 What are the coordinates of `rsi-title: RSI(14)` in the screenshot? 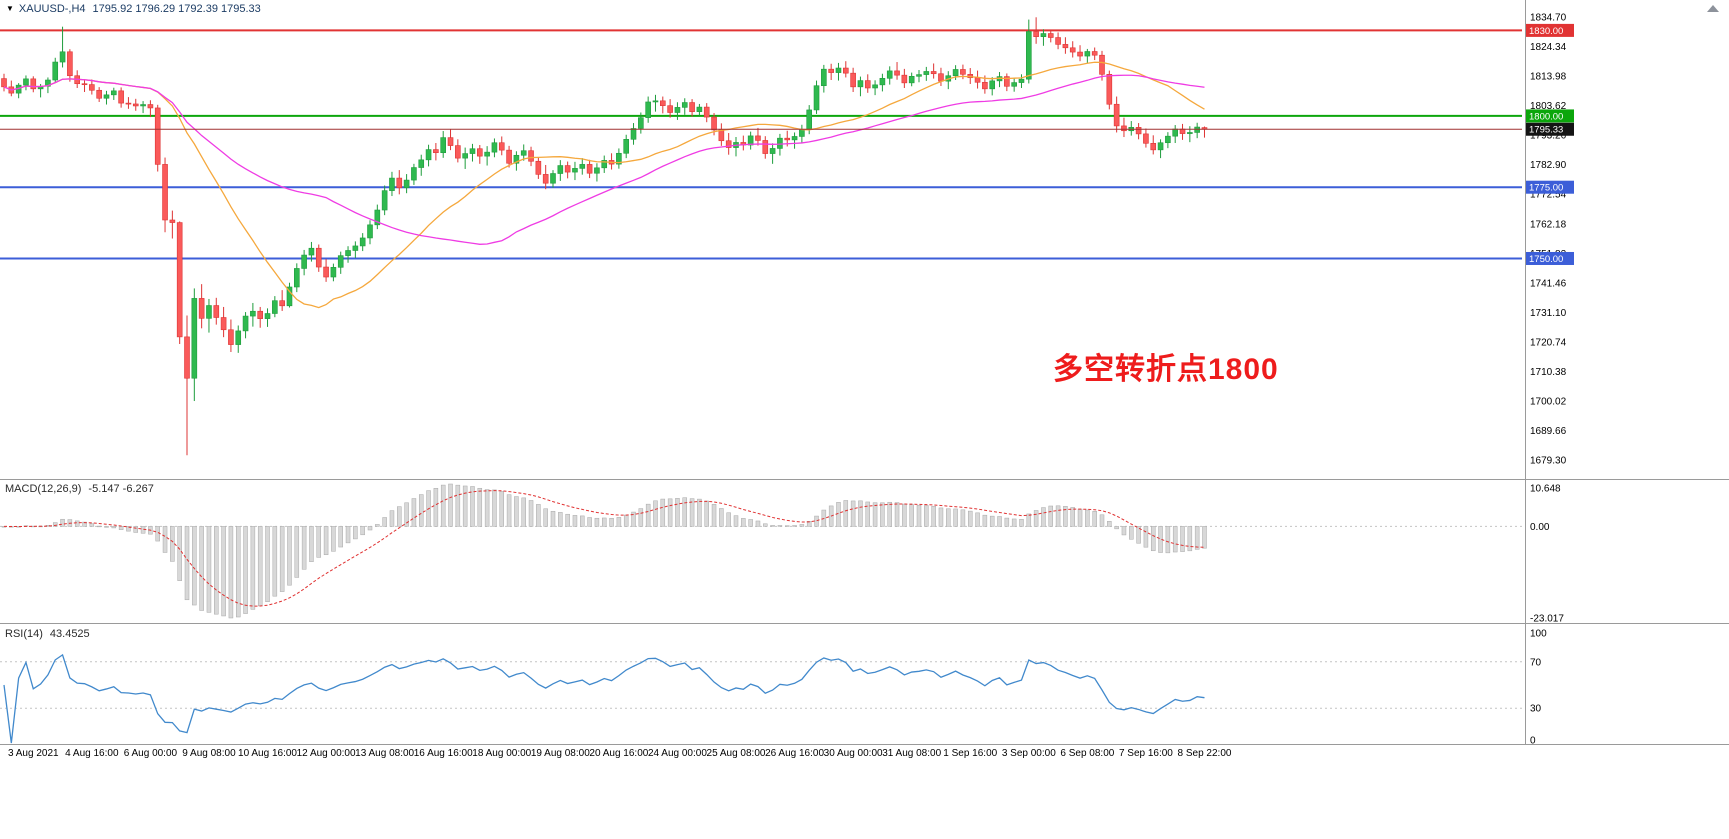 It's located at (24, 634).